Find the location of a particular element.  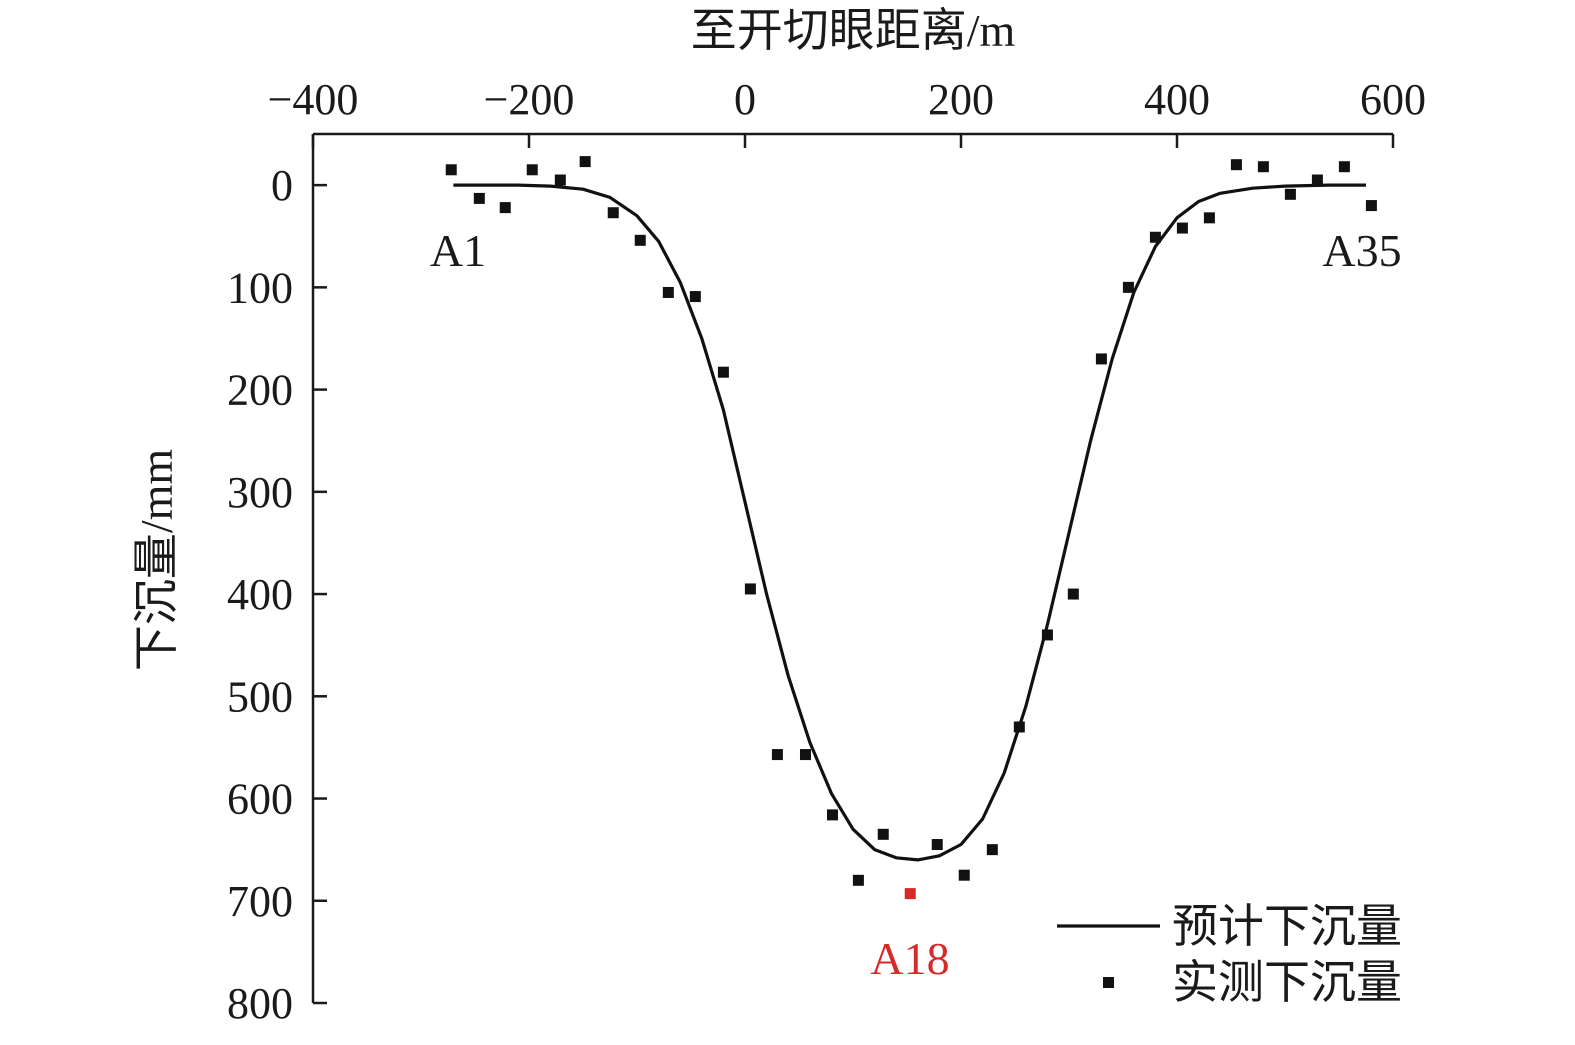

y-tick-label: 700 is located at coordinates (260, 901).